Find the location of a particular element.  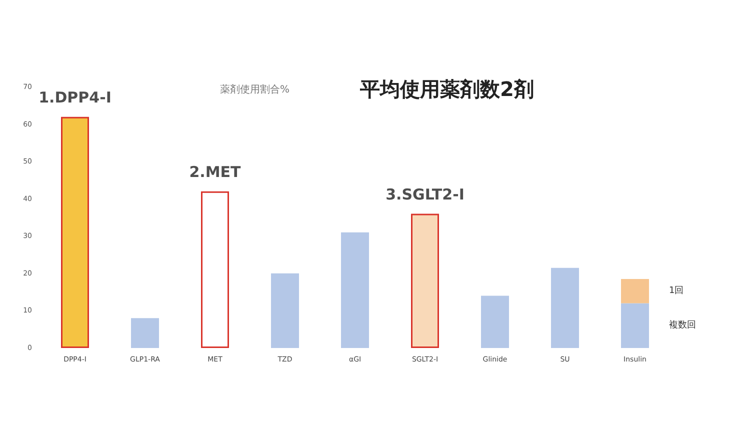

annotation: 3.SGLT2-I is located at coordinates (425, 194).